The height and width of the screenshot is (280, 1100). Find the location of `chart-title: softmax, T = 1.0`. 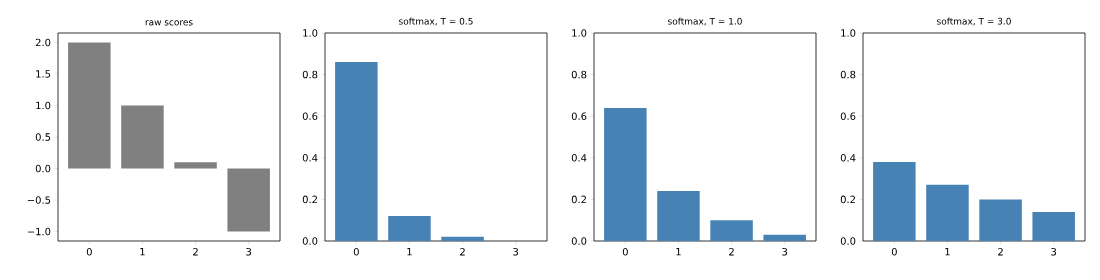

chart-title: softmax, T = 1.0 is located at coordinates (705, 21).